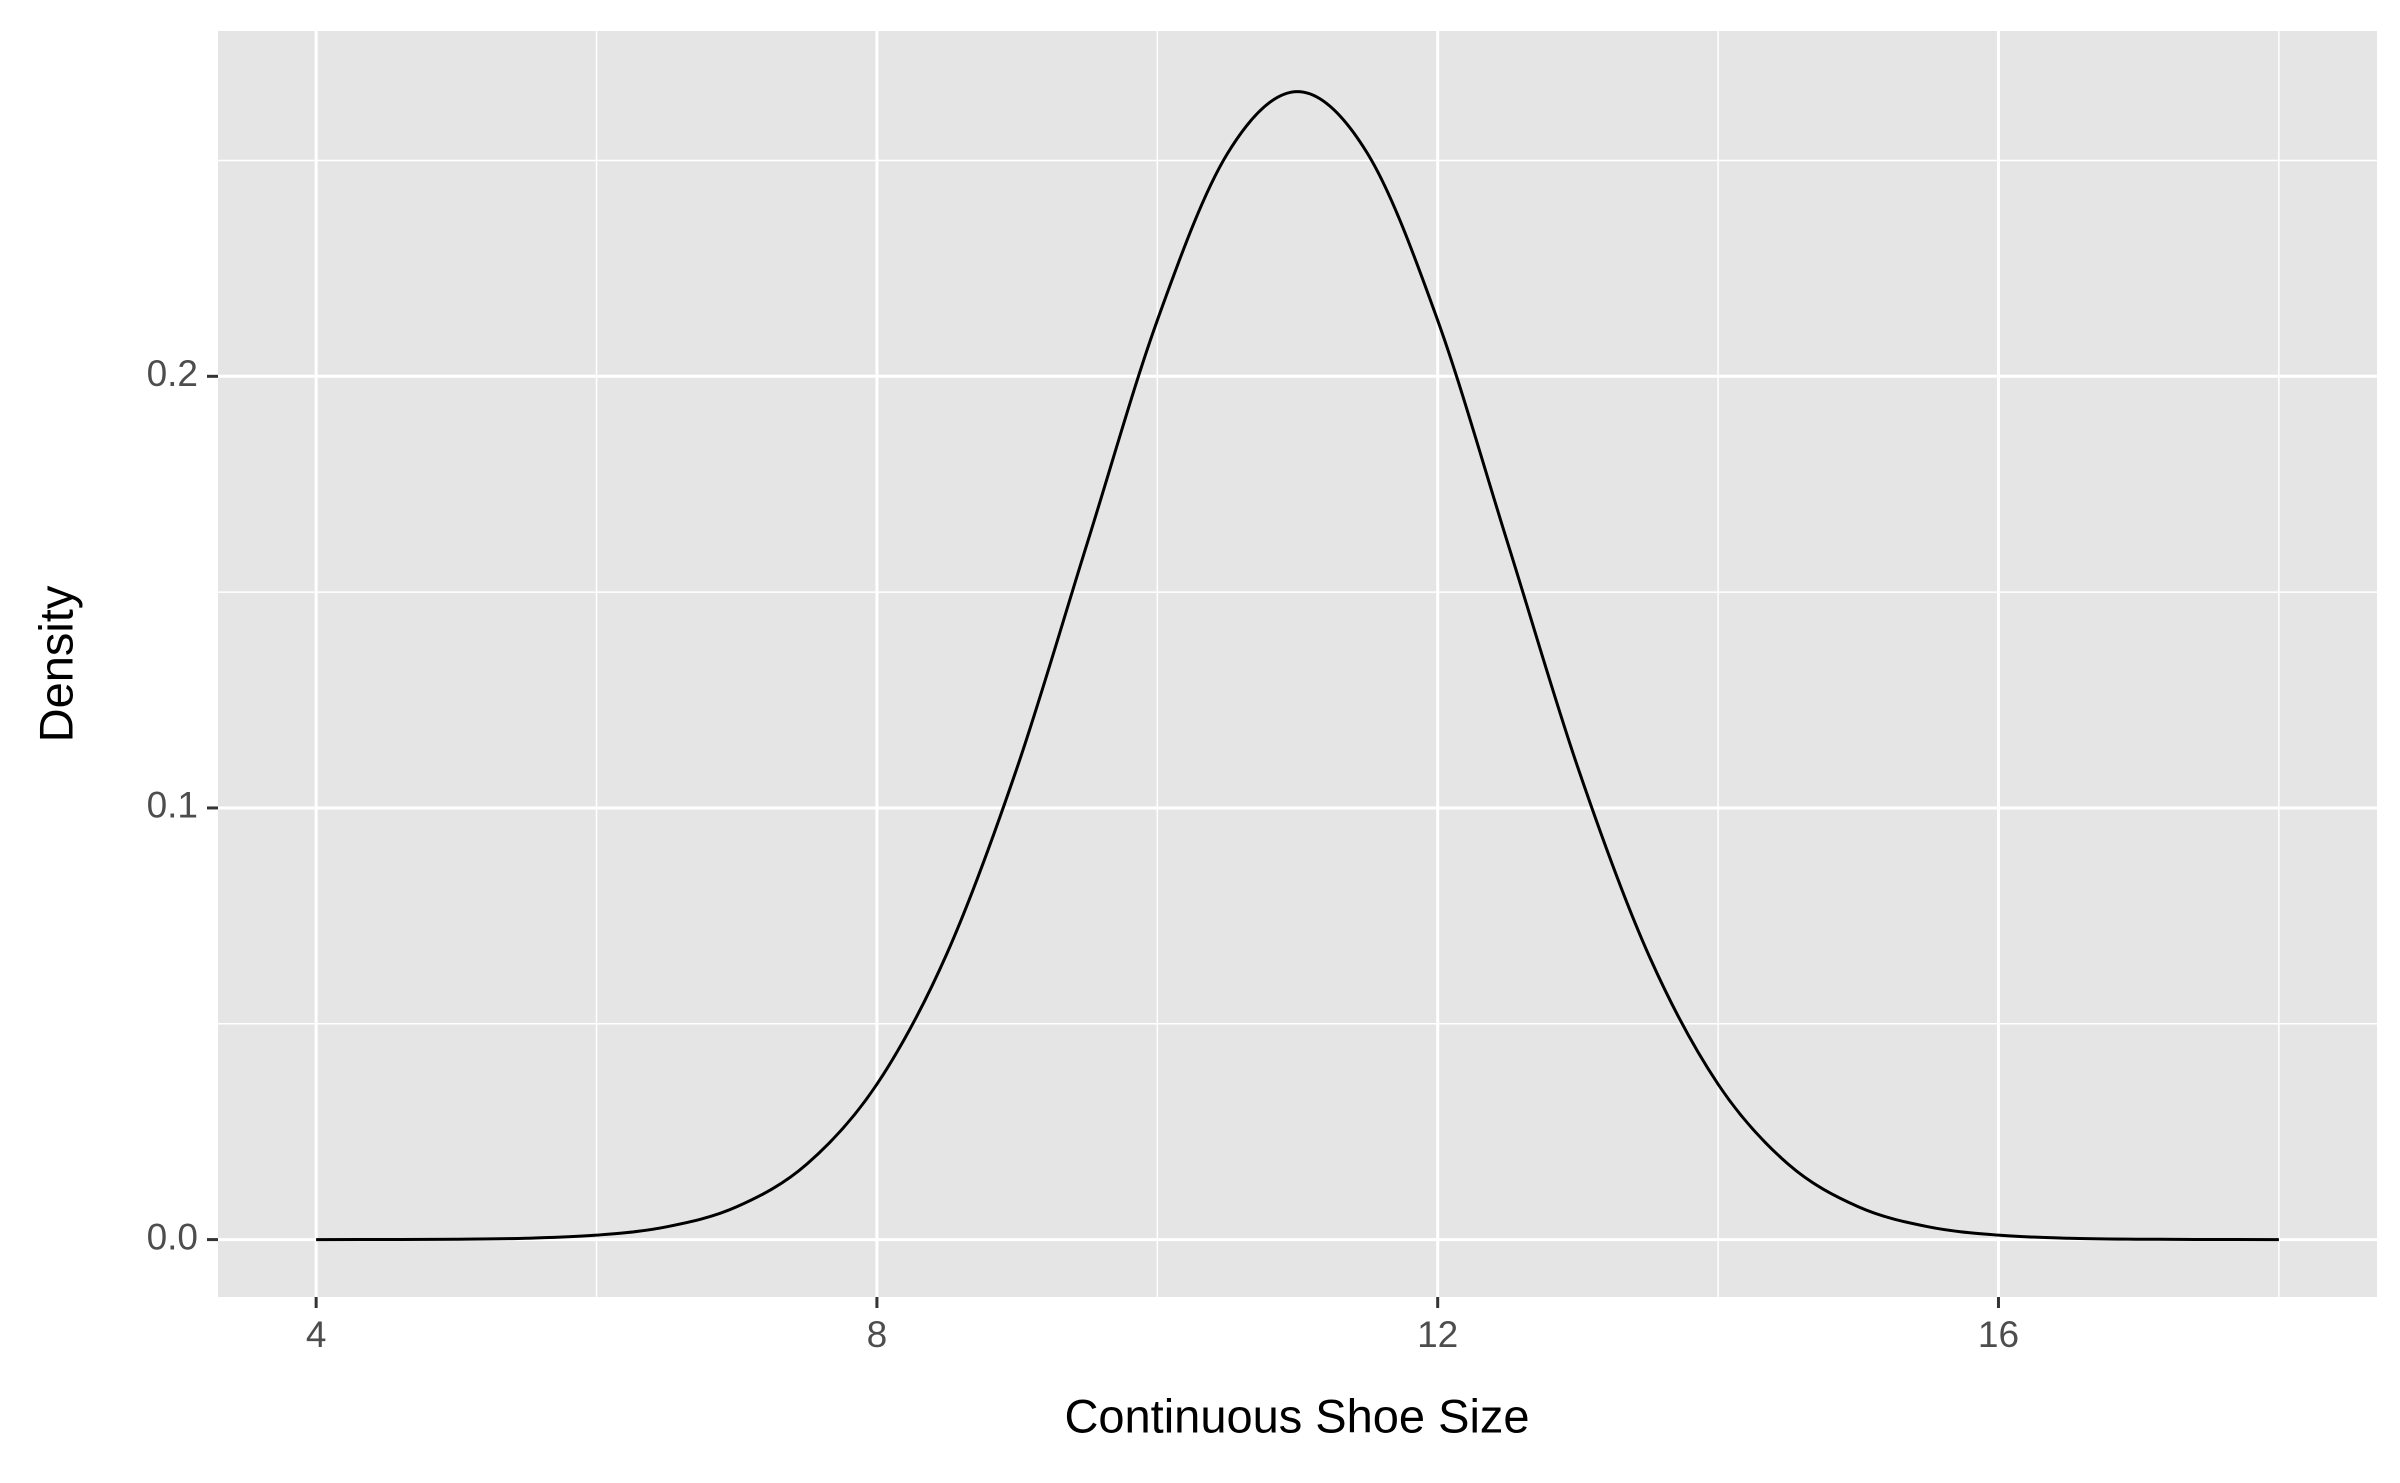 This screenshot has width=2400, height=1483. What do you see at coordinates (172, 373) in the screenshot?
I see `y-tick-label: 0.2` at bounding box center [172, 373].